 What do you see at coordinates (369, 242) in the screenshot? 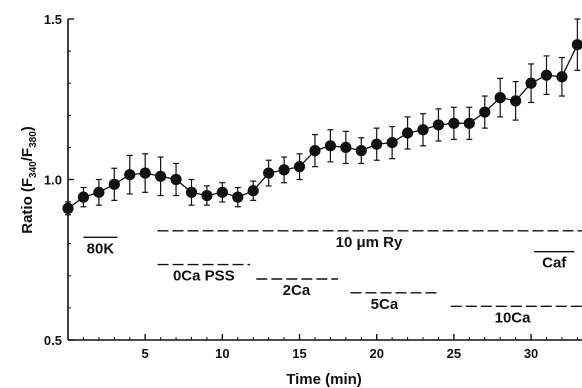
I see `annotation-label: 10 μm Ry` at bounding box center [369, 242].